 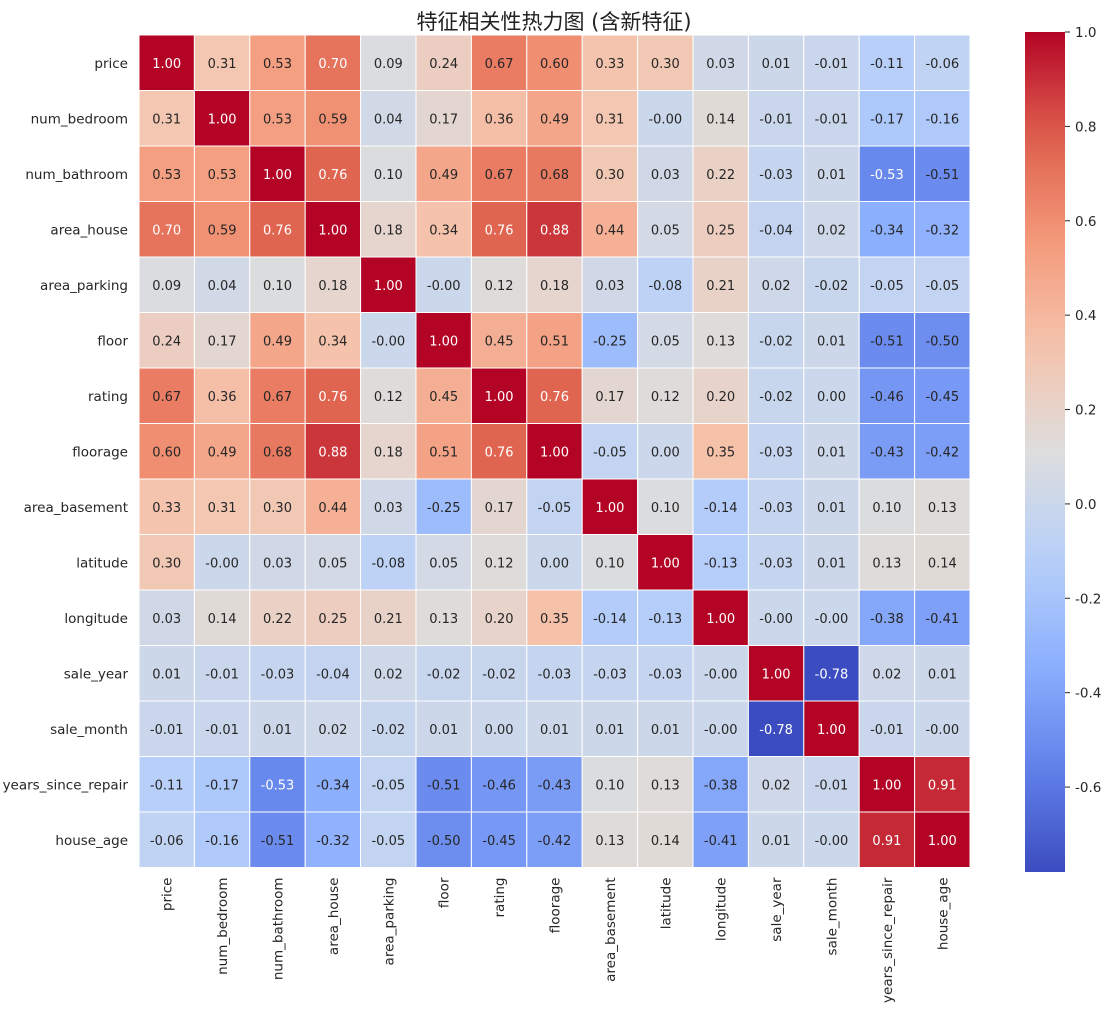 What do you see at coordinates (1088, 599) in the screenshot?
I see `colorbar-tick-label--0.2: -0.2` at bounding box center [1088, 599].